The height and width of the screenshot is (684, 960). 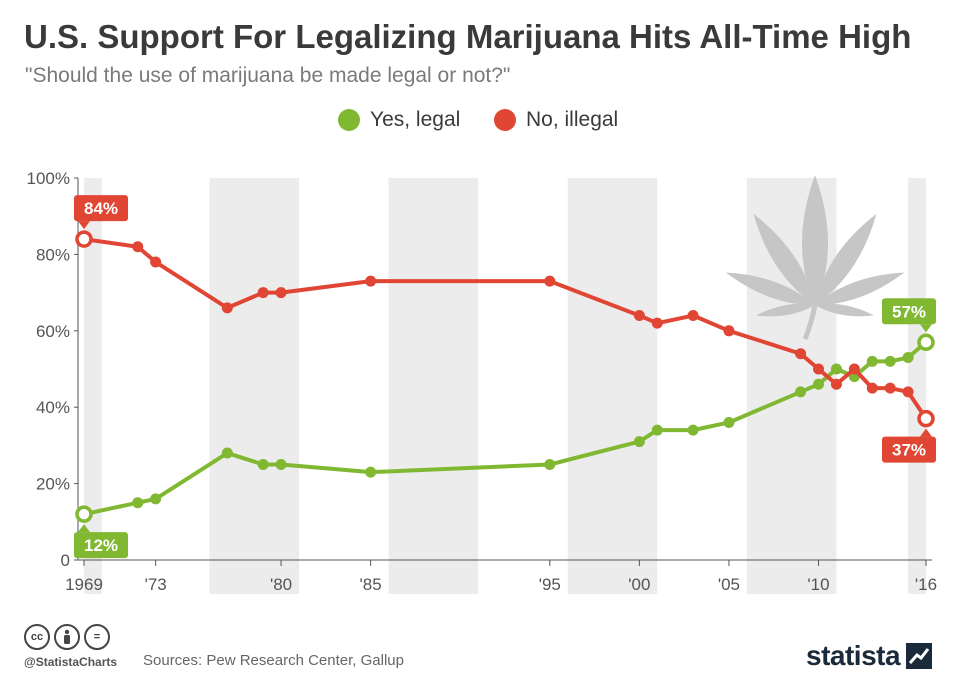 What do you see at coordinates (415, 119) in the screenshot?
I see `legend-label-yes: Yes, legal` at bounding box center [415, 119].